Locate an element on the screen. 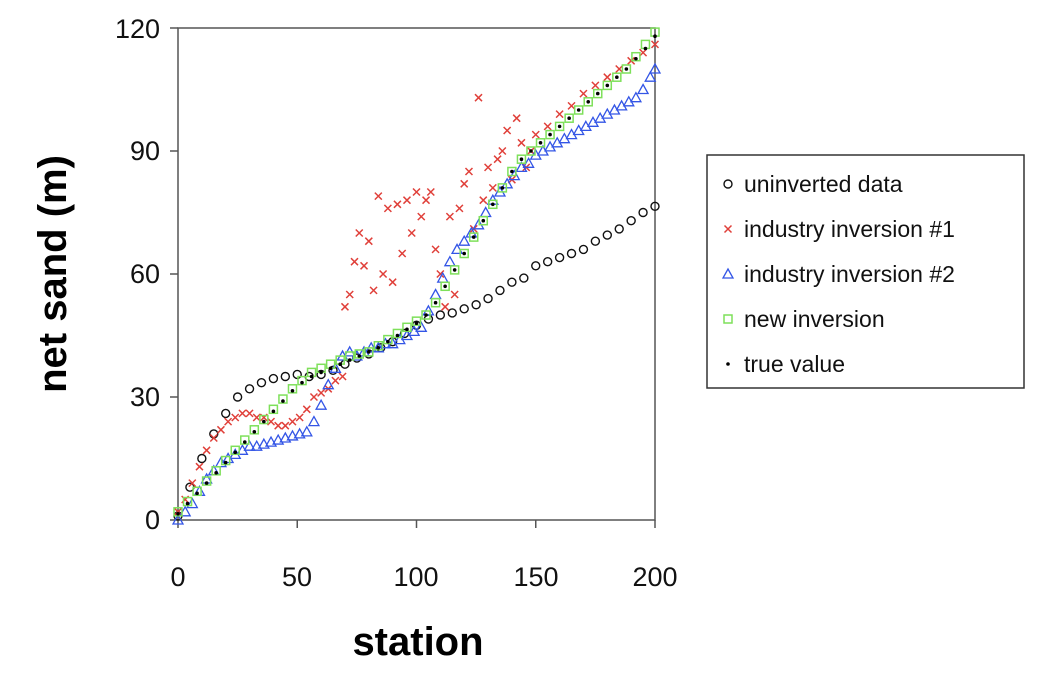 Image resolution: width=1050 pixels, height=674 pixels. x-tick-label: 150 is located at coordinates (535, 577).